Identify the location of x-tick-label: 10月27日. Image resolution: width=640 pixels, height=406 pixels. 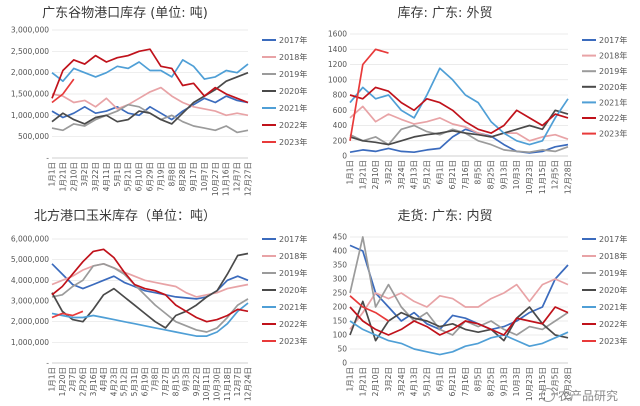
(215, 179).